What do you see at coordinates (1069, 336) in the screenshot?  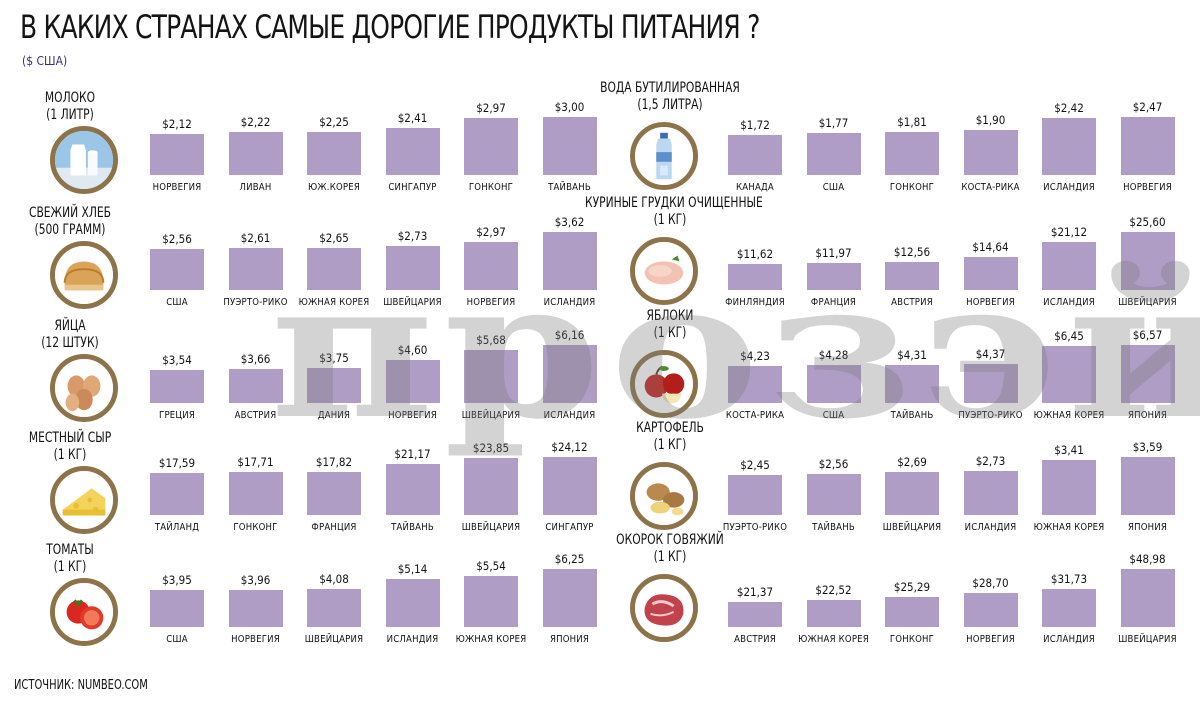 I see `bar-value-label: $6,45` at bounding box center [1069, 336].